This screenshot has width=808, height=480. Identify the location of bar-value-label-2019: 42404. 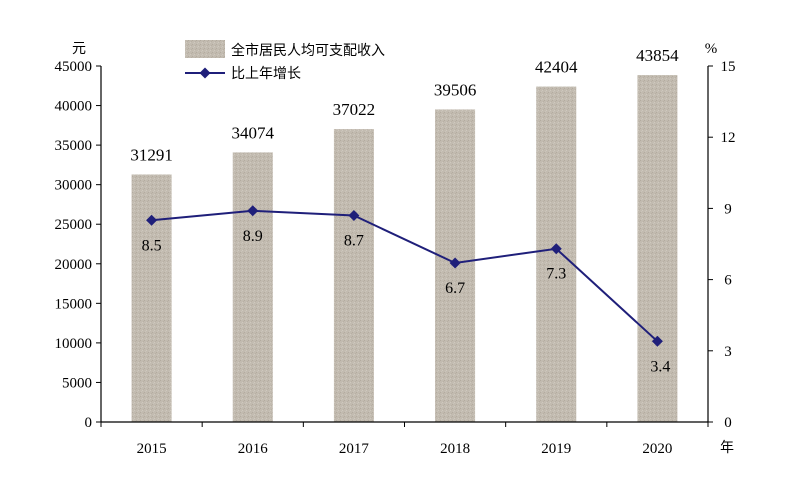
(556, 67).